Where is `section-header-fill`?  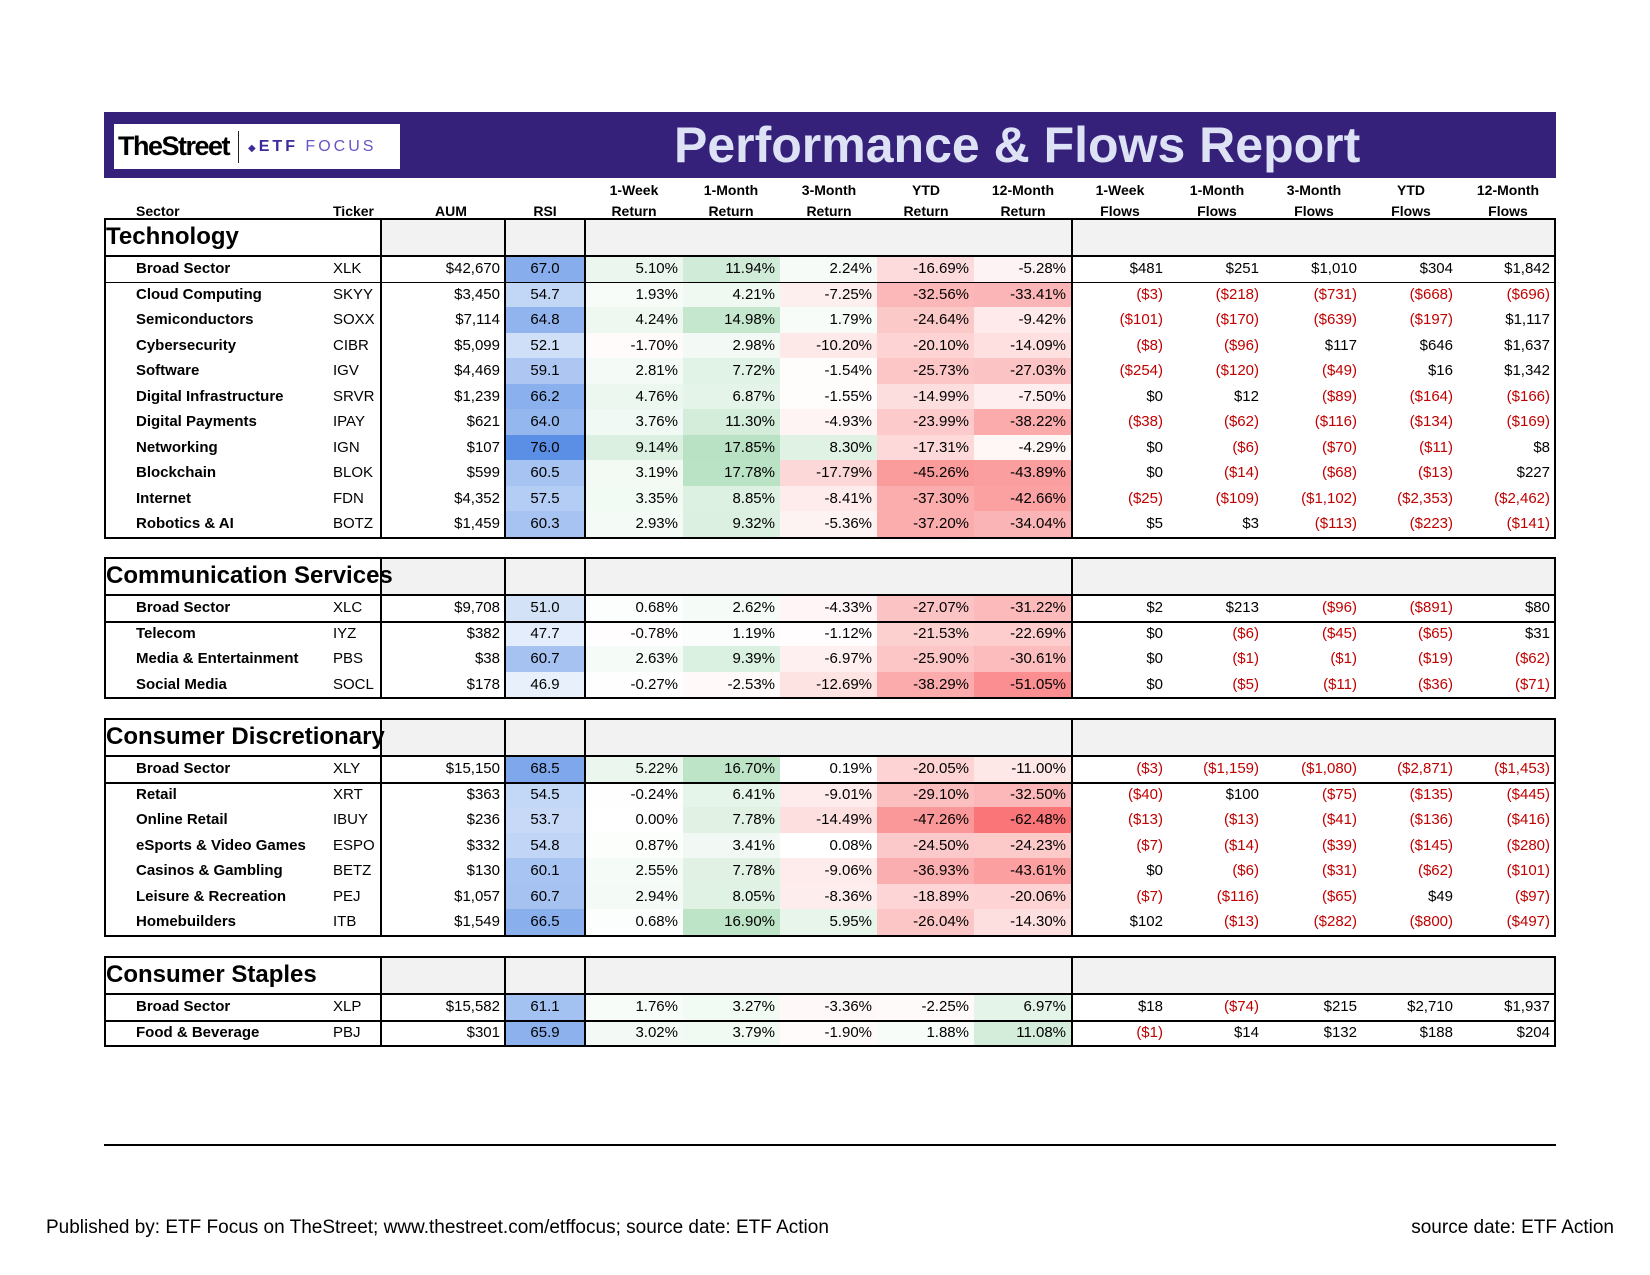
section-header-fill is located at coordinates (1314, 737).